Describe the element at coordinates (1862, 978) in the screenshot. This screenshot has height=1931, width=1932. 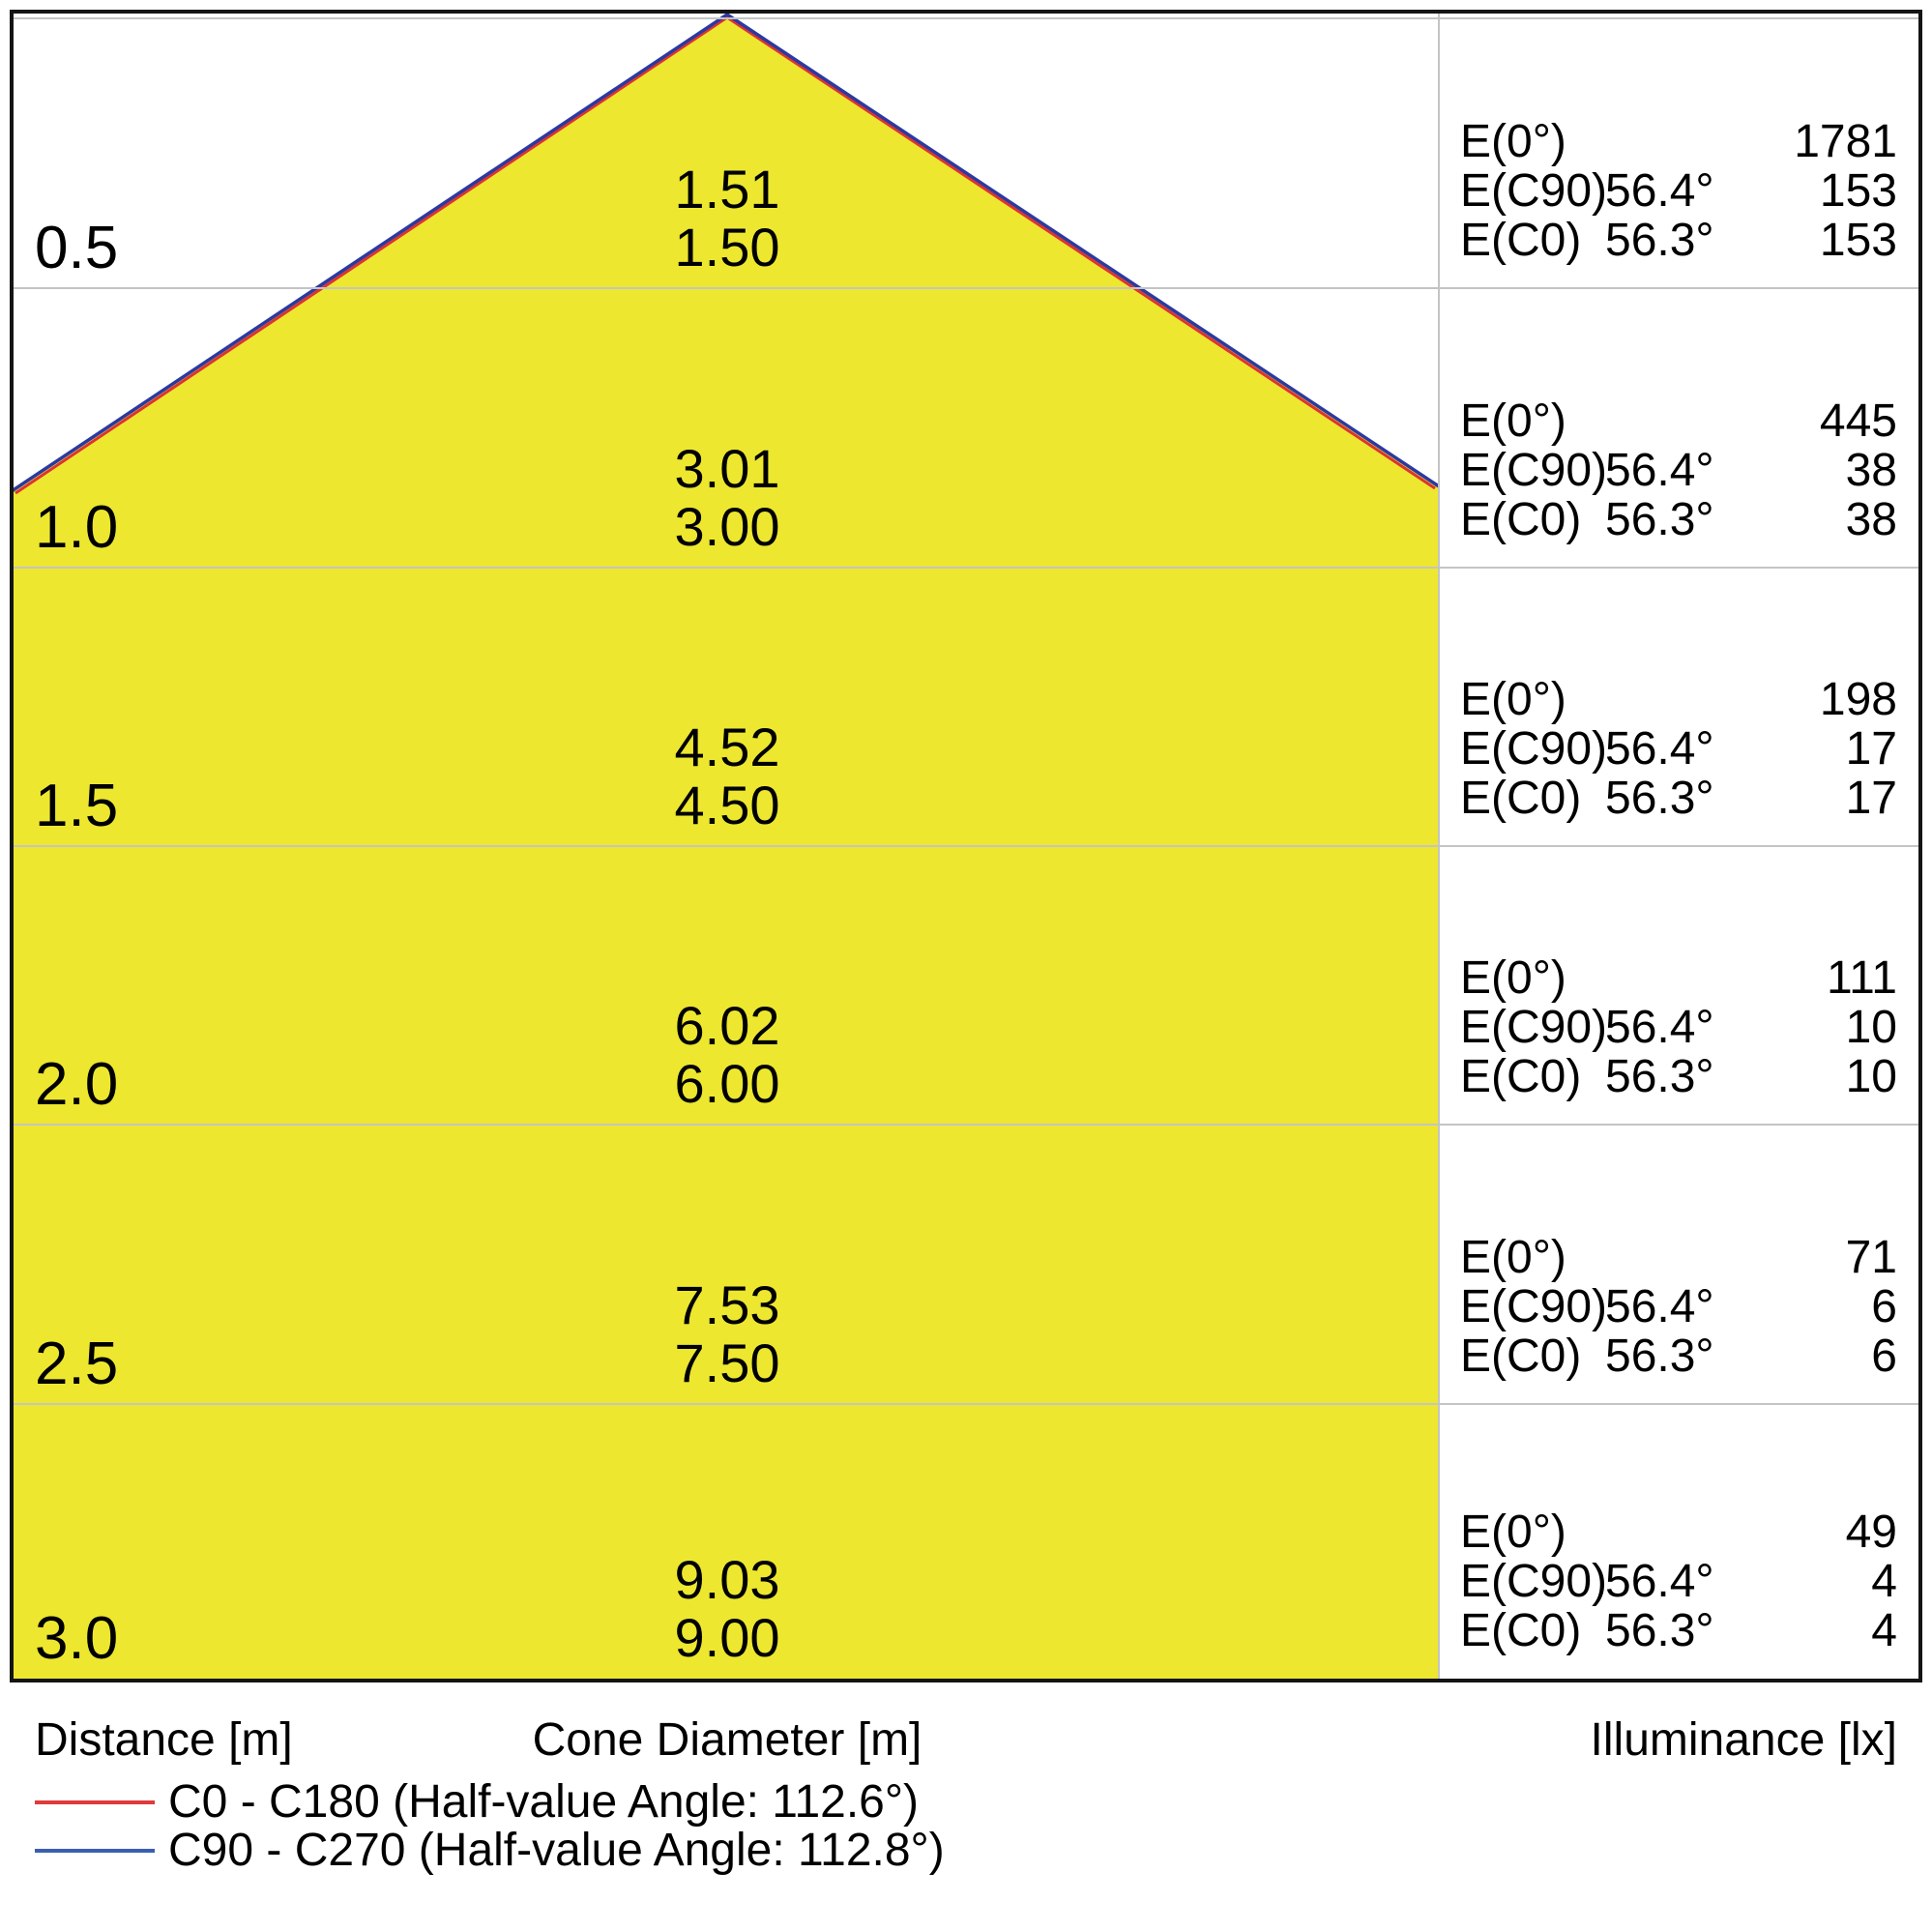
I see `e0-value: 111` at that location.